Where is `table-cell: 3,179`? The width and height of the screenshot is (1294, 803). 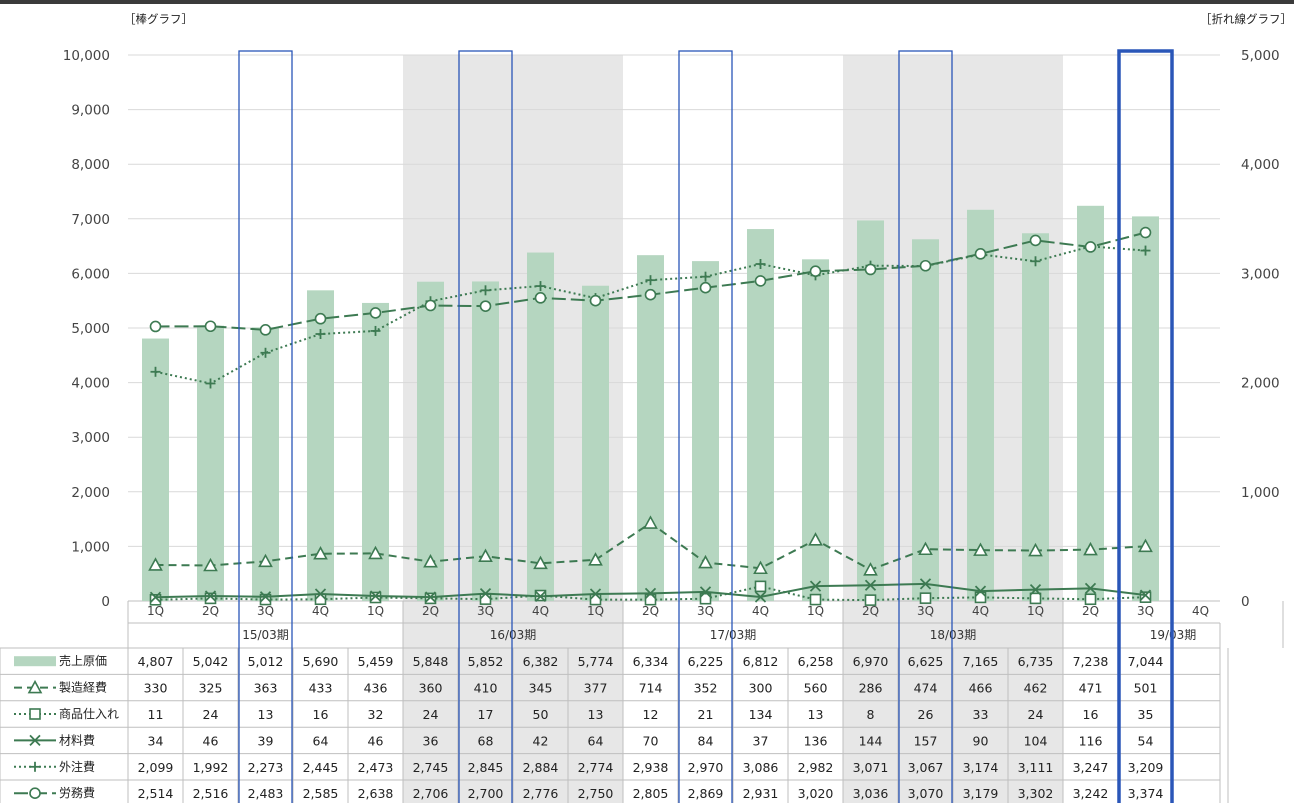 table-cell: 3,179 is located at coordinates (981, 793).